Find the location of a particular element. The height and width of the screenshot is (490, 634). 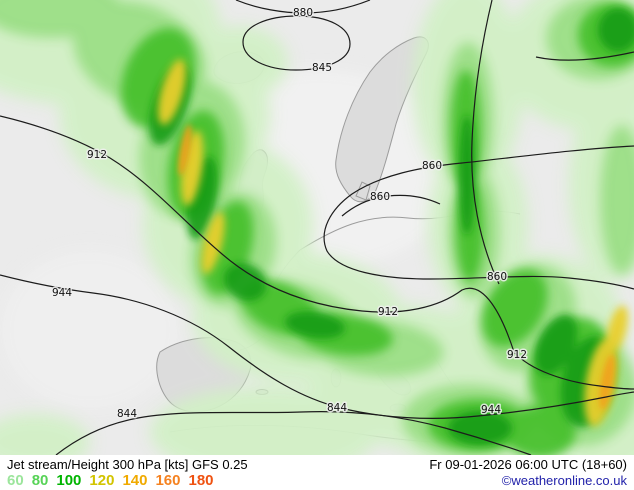

contour-right-band is located at coordinates (485, 142).